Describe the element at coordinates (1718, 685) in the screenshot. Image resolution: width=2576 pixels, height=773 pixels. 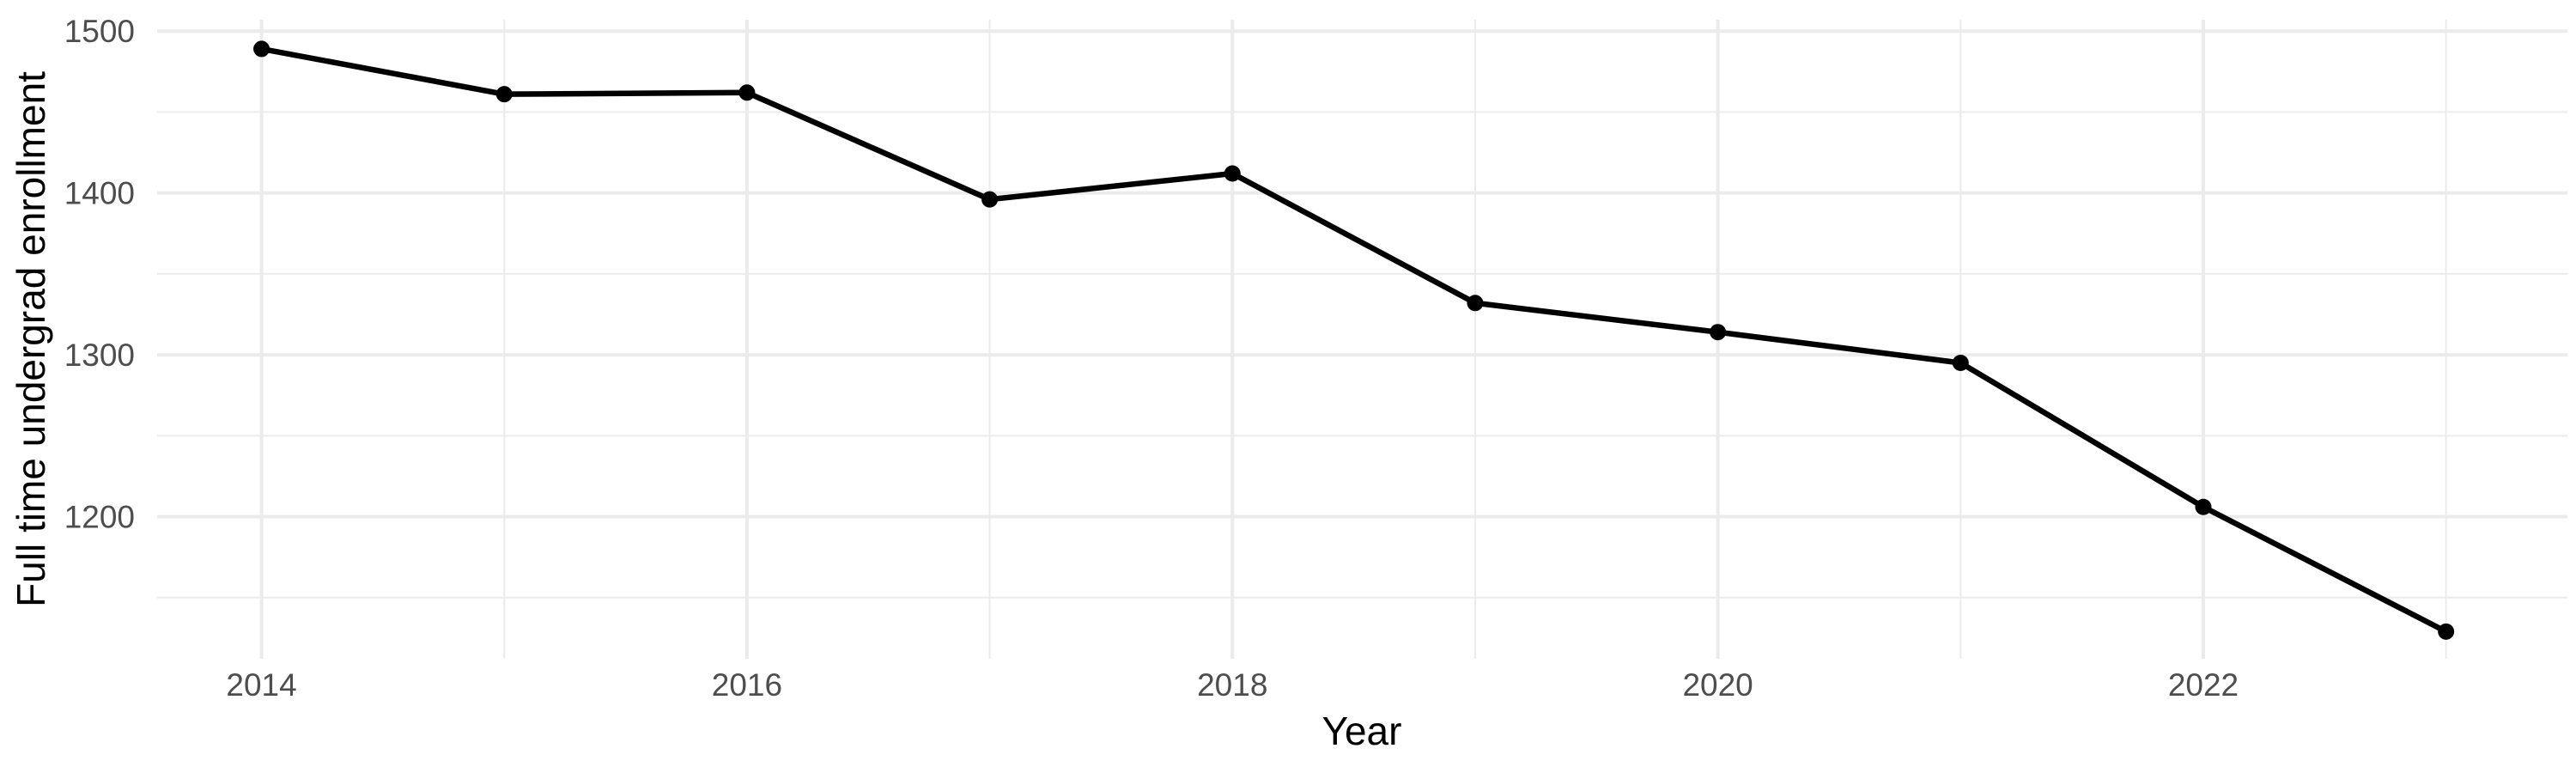
I see `x-axis-tick-label: 2020` at that location.